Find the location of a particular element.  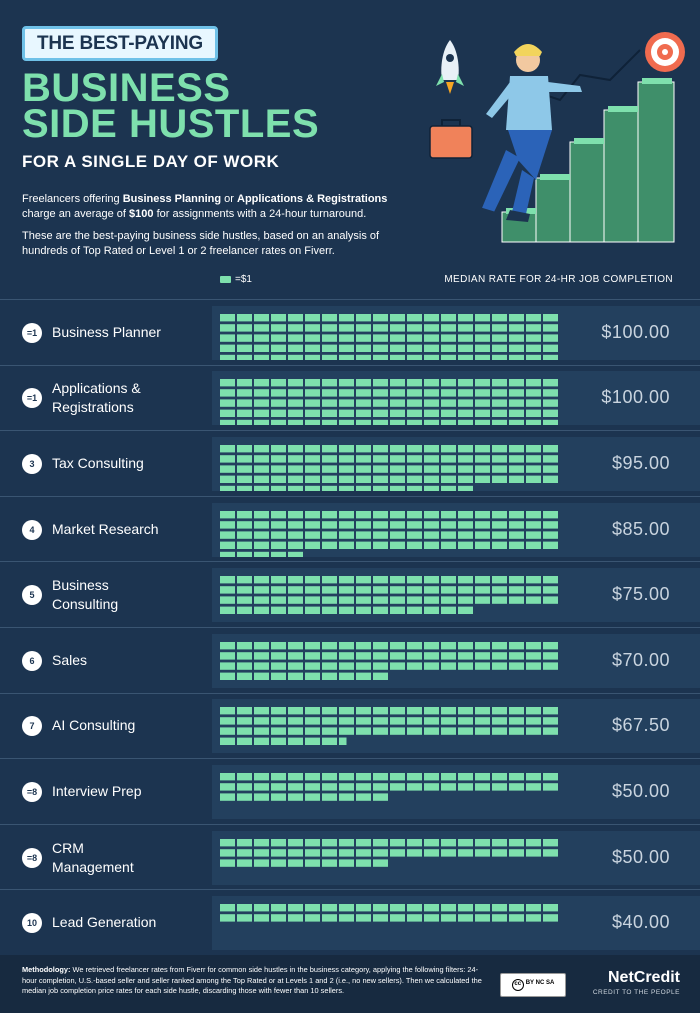

cc-icon: cc is located at coordinates (517, 985).